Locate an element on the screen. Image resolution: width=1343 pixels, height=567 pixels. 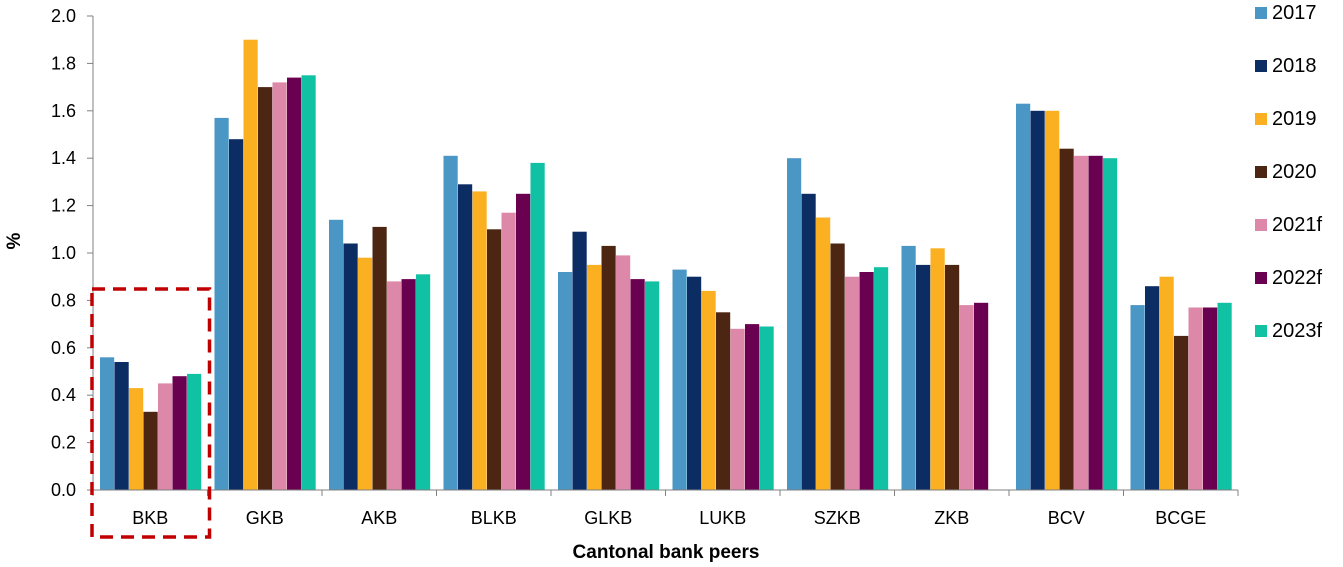
x-tick-label-gkb: GKB is located at coordinates (265, 518).